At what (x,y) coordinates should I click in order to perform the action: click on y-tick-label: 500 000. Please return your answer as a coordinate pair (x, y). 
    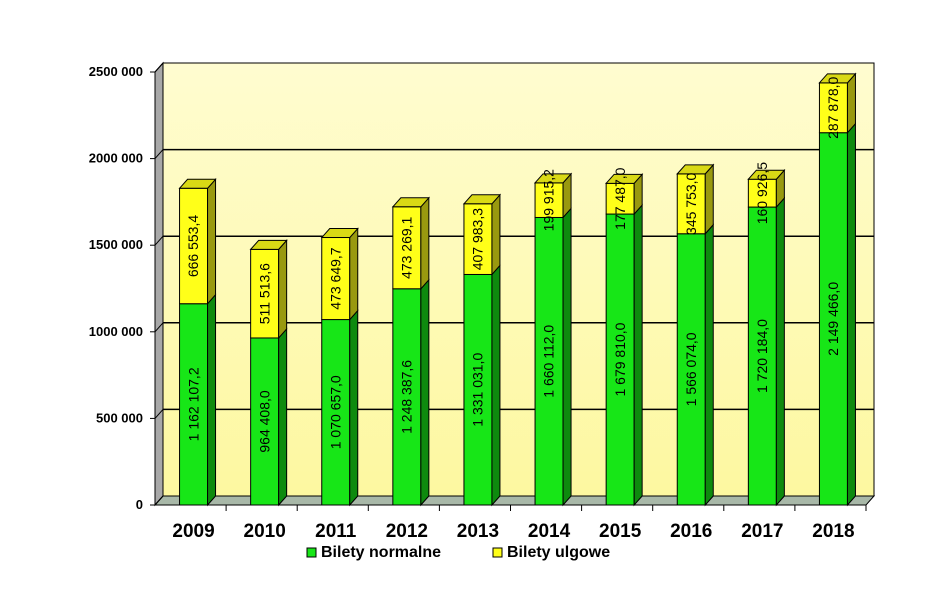
    Looking at the image, I should click on (119, 417).